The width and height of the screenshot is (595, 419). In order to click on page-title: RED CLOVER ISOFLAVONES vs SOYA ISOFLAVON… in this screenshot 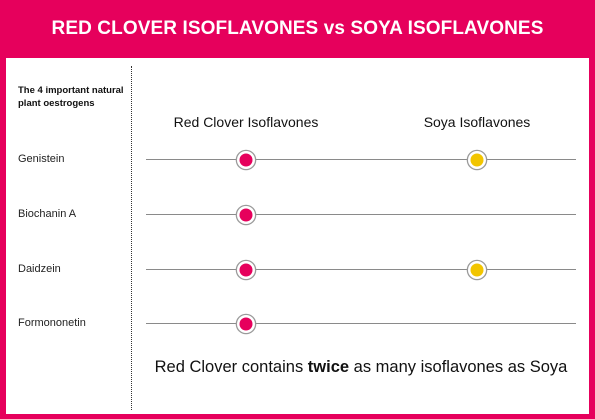, I will do `click(297, 28)`.